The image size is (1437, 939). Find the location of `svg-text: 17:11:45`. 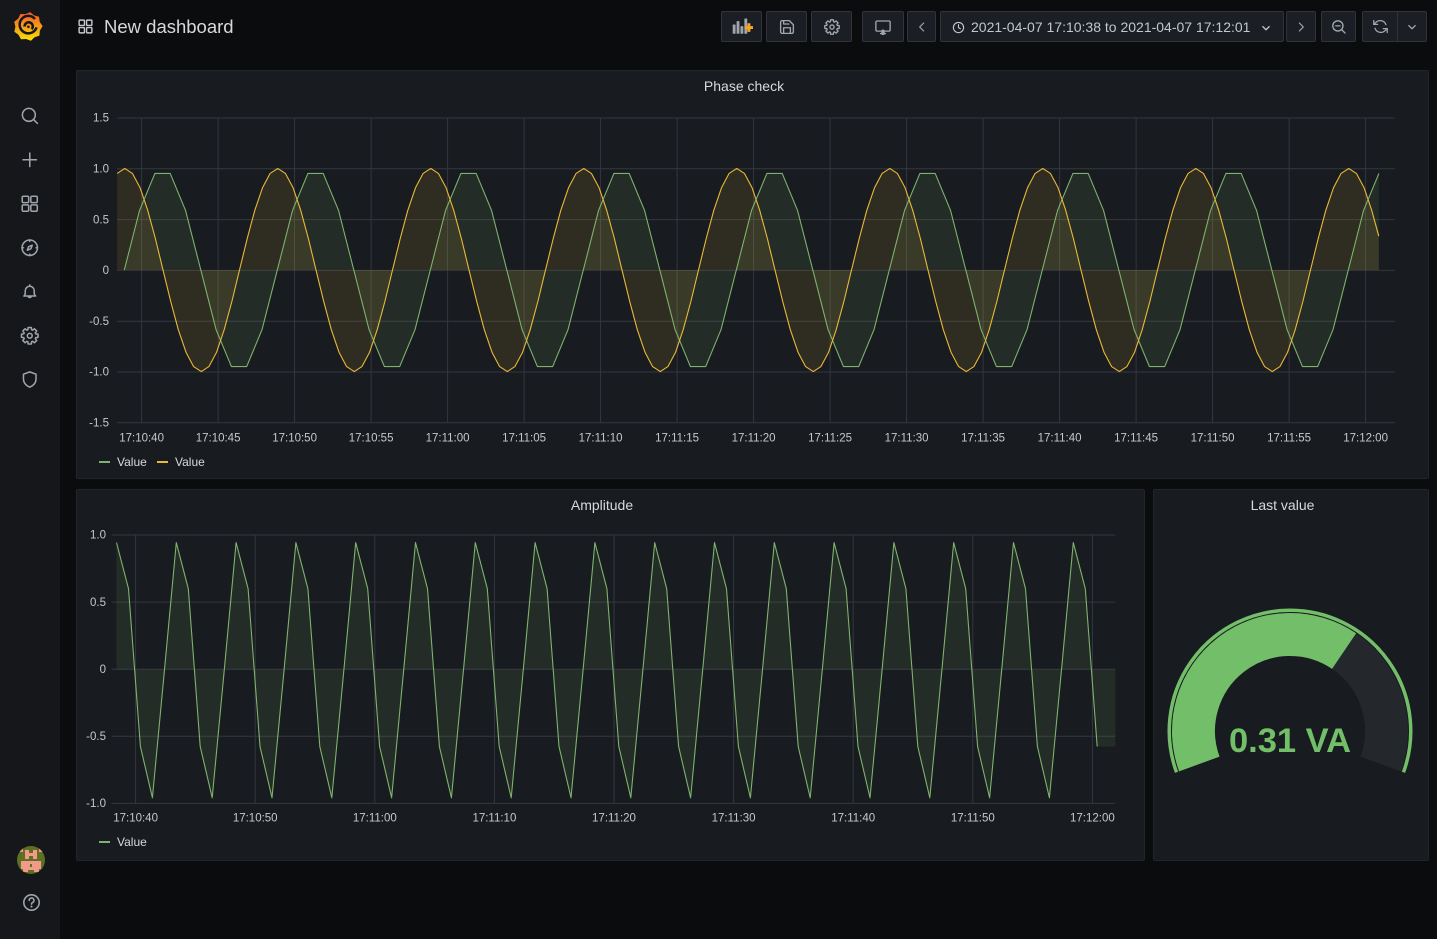

svg-text: 17:11:45 is located at coordinates (1136, 439).